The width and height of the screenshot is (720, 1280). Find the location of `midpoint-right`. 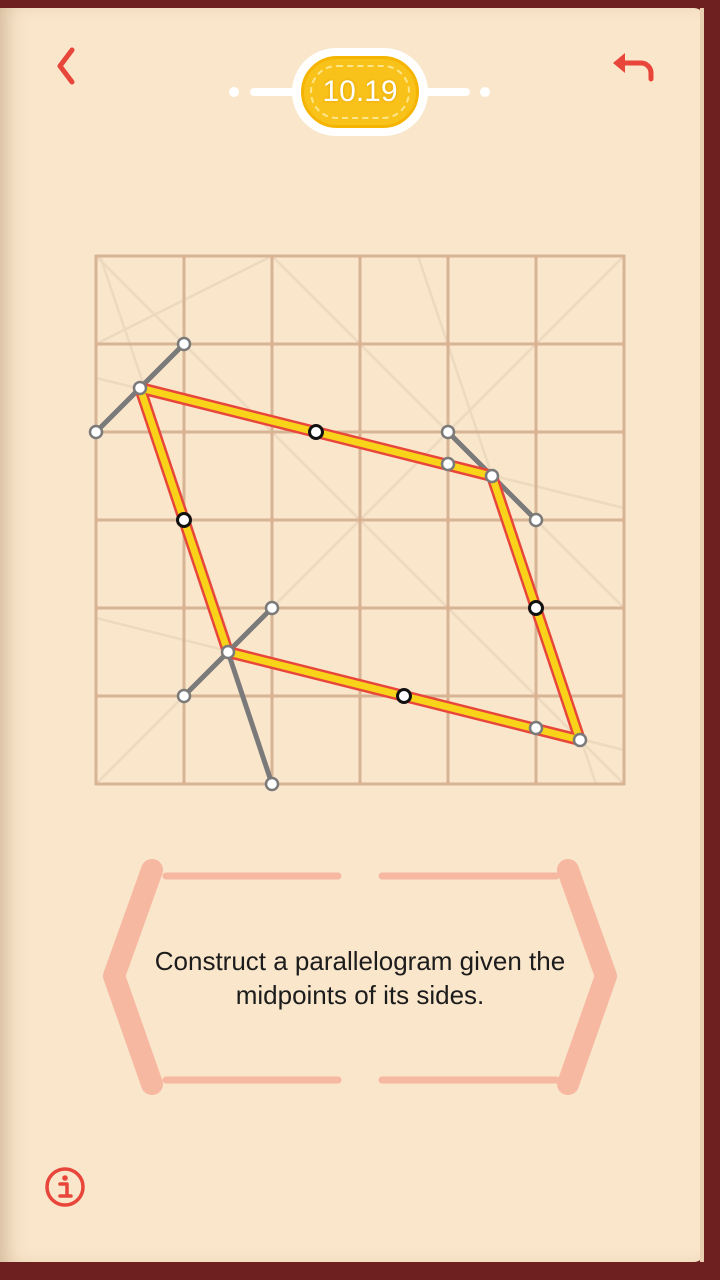

midpoint-right is located at coordinates (536, 608).